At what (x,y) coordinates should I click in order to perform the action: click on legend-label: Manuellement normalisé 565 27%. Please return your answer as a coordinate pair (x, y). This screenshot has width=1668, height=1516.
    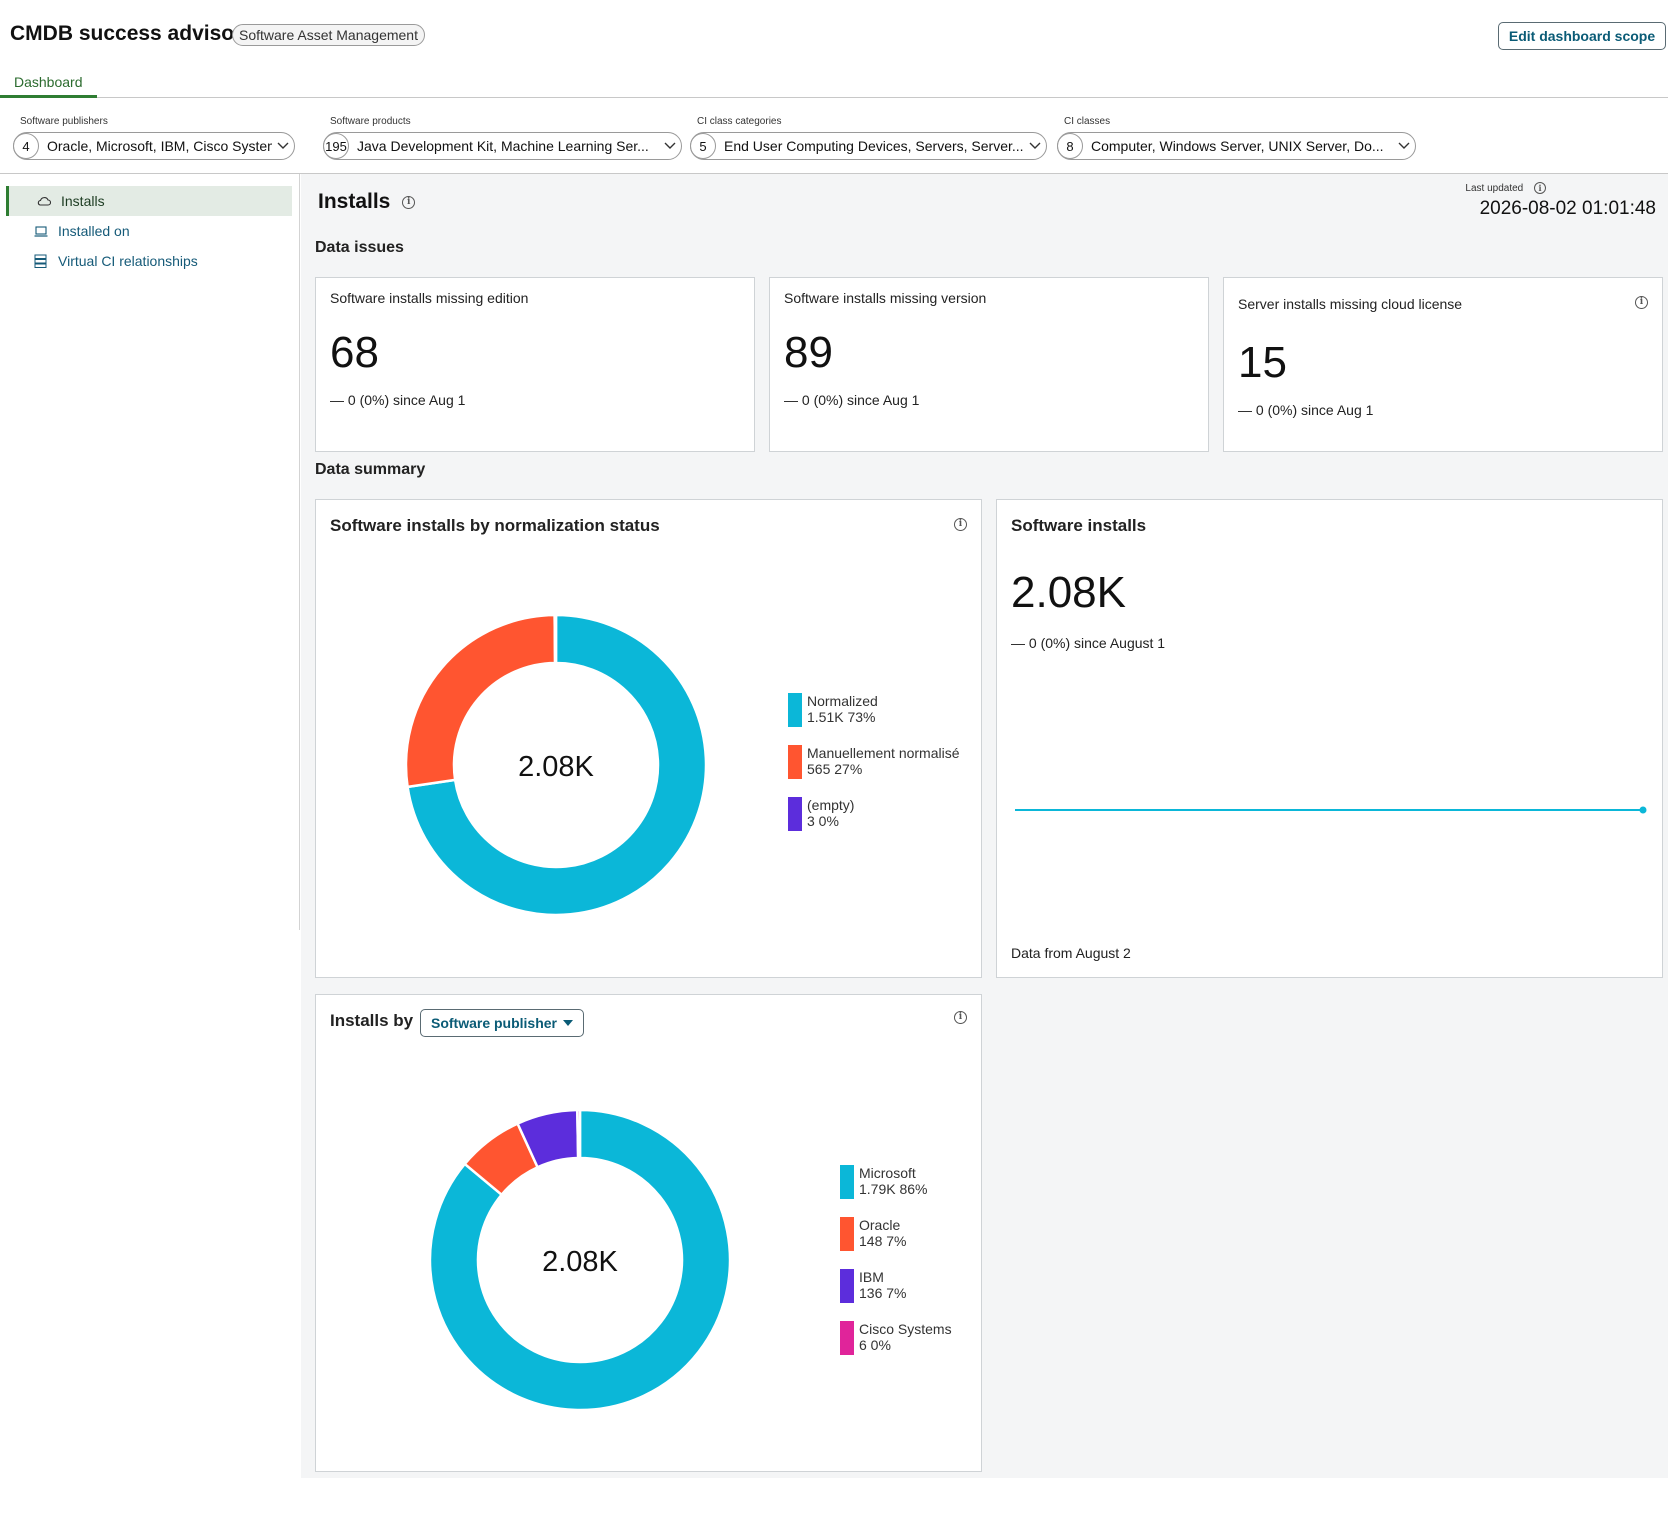
    Looking at the image, I should click on (883, 763).